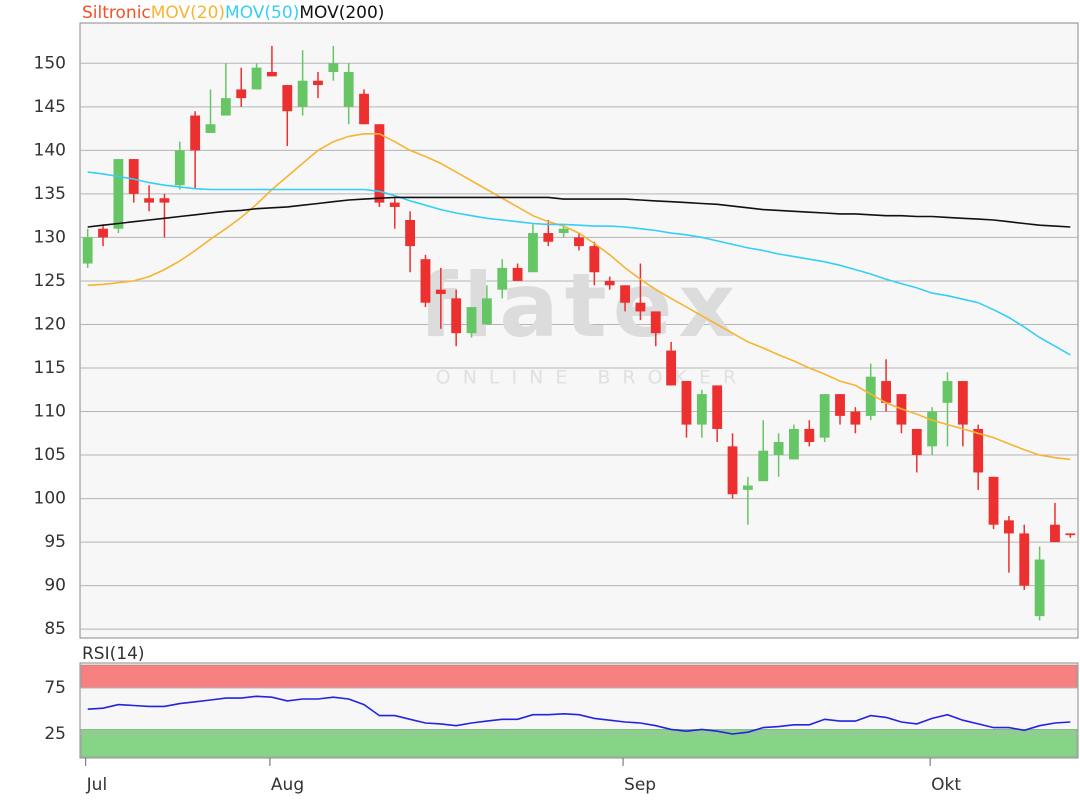 The width and height of the screenshot is (1080, 800). What do you see at coordinates (55, 629) in the screenshot?
I see `y-tick-label: 85` at bounding box center [55, 629].